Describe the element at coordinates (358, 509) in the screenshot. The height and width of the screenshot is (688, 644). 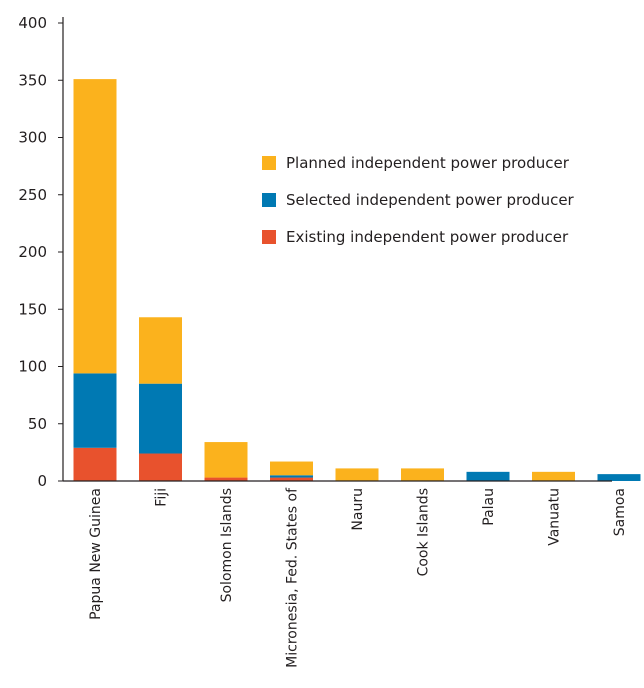
I see `x-category-label: Nauru` at that location.